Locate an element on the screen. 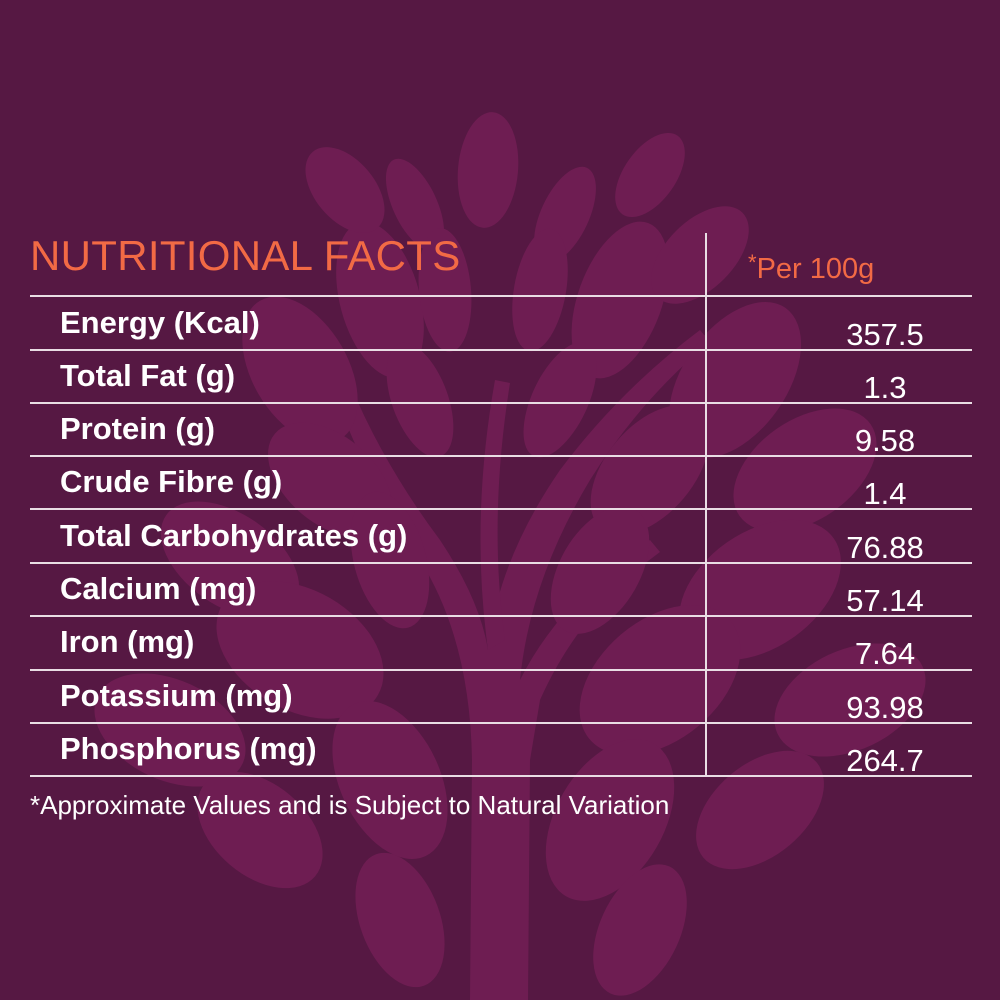  nutrient-value: 1.4 is located at coordinates (885, 493).